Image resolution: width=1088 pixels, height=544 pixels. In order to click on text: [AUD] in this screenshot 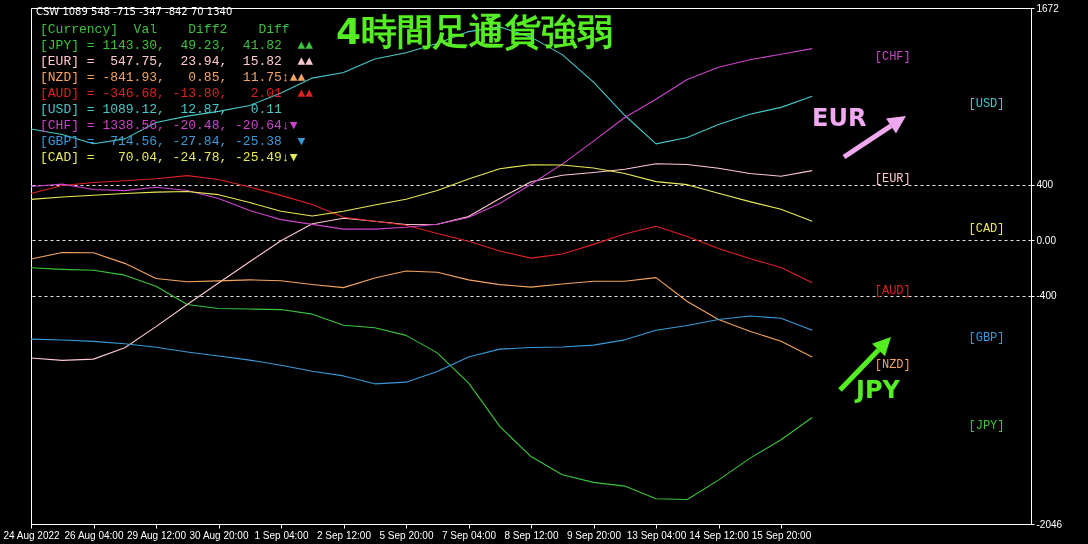, I will do `click(892, 290)`.